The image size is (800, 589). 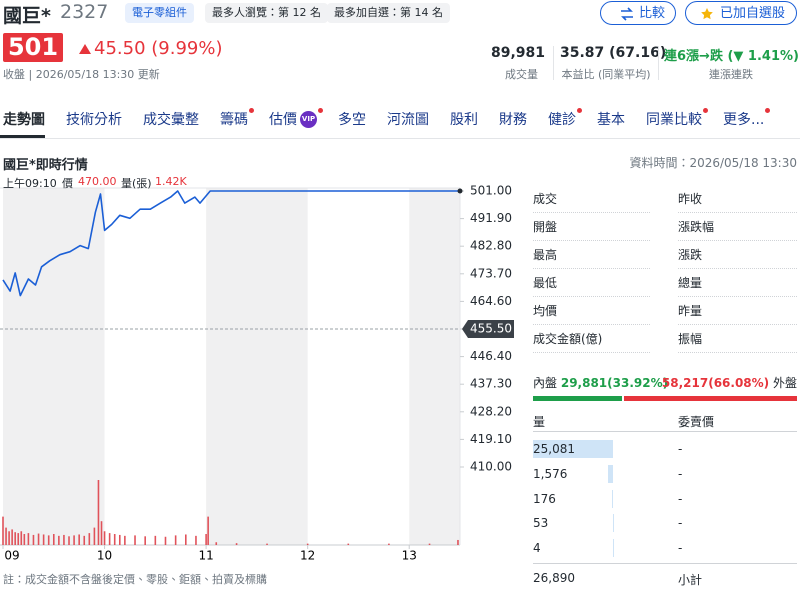 I want to click on bid-volume: 4, so click(x=537, y=548).